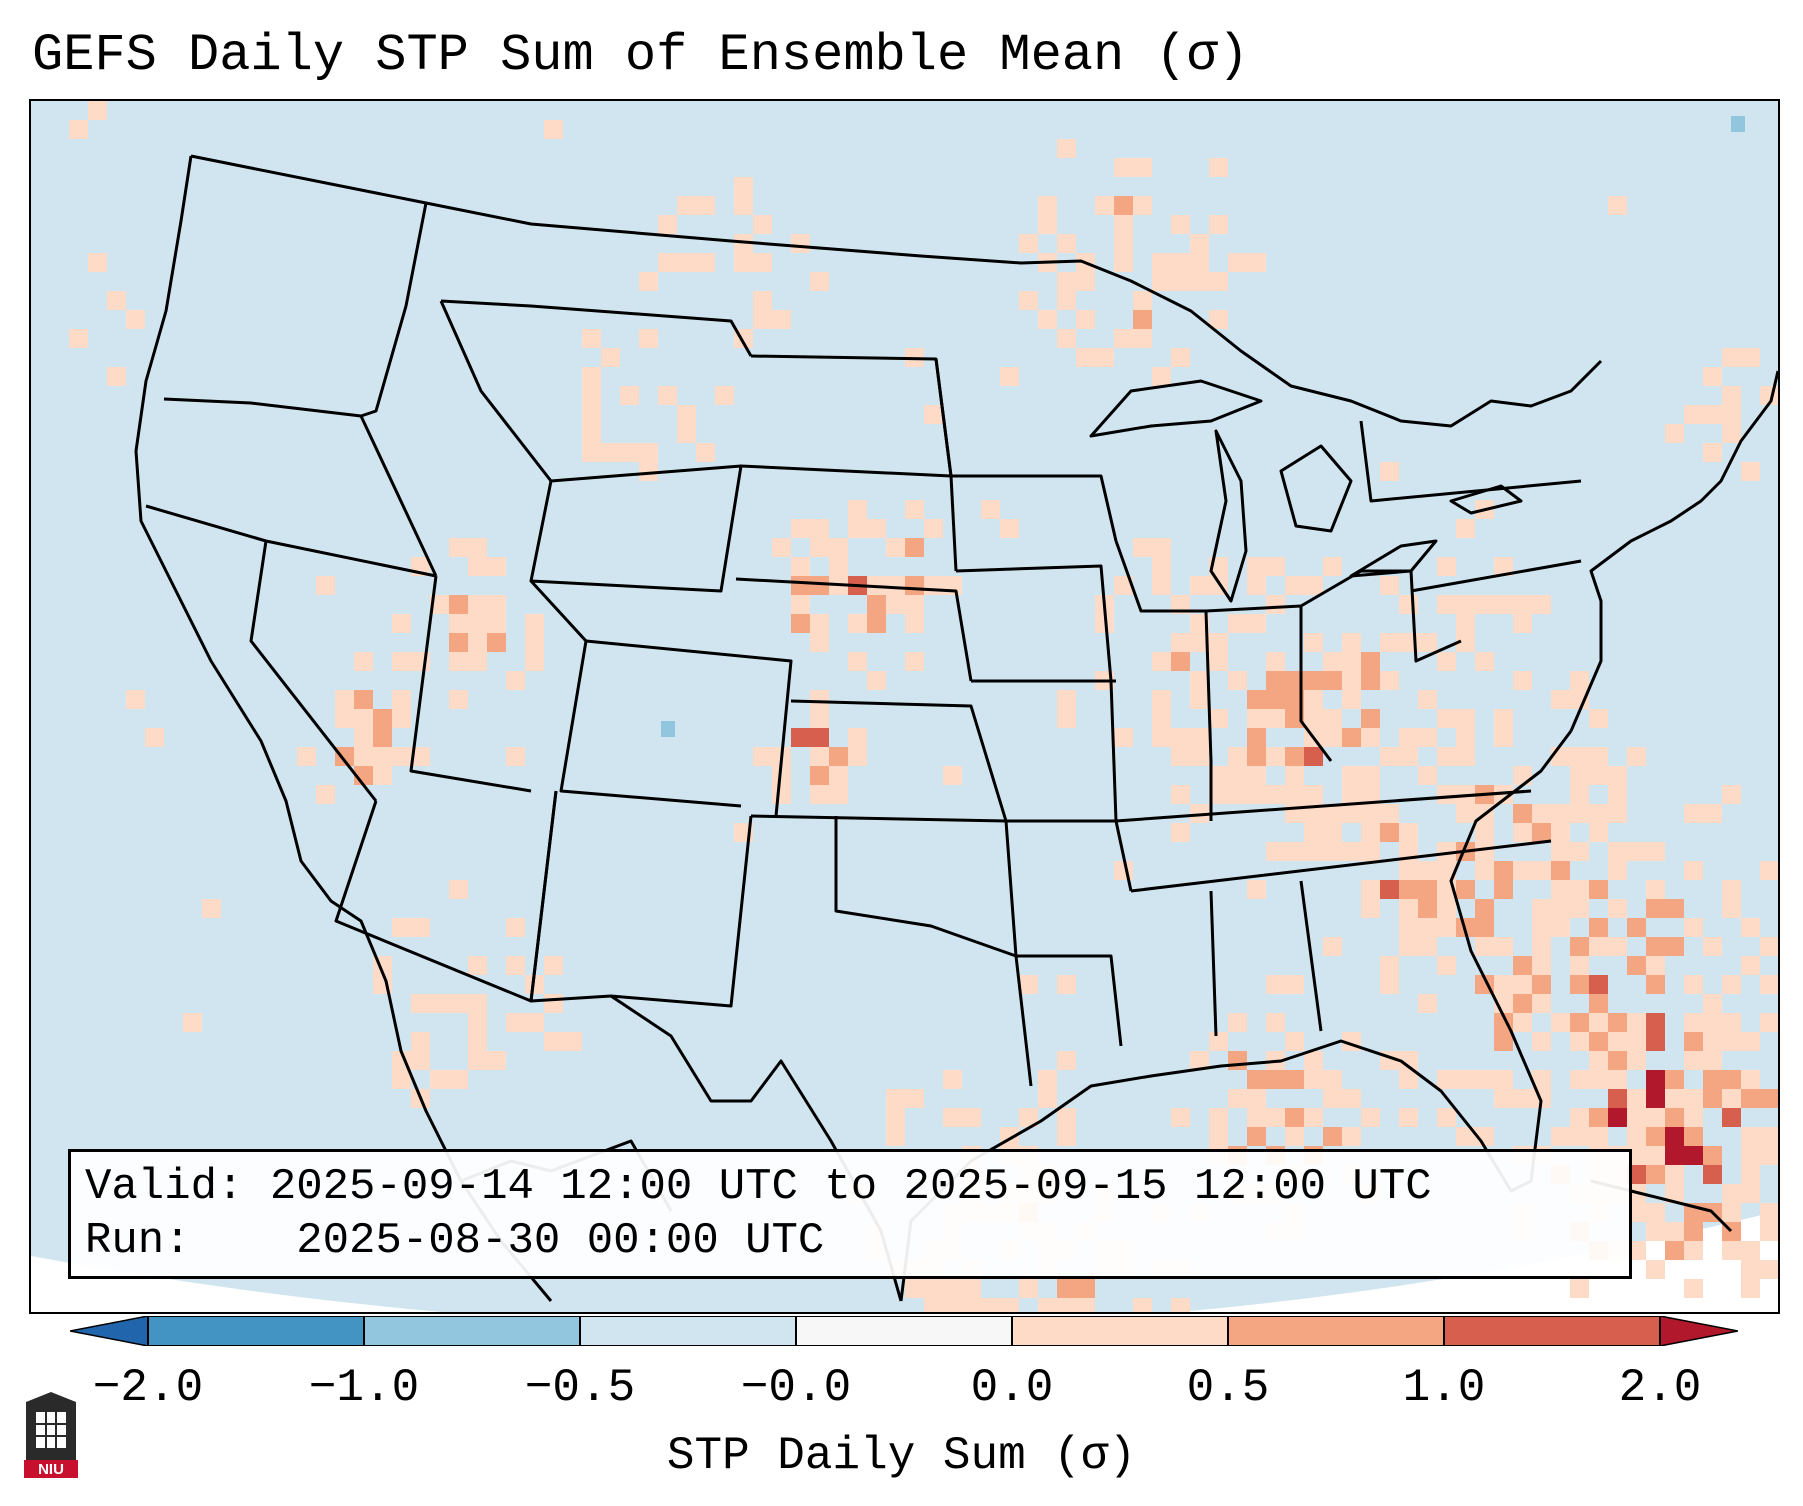 Image resolution: width=1803 pixels, height=1506 pixels. I want to click on atlantic-coastline, so click(1673, 551).